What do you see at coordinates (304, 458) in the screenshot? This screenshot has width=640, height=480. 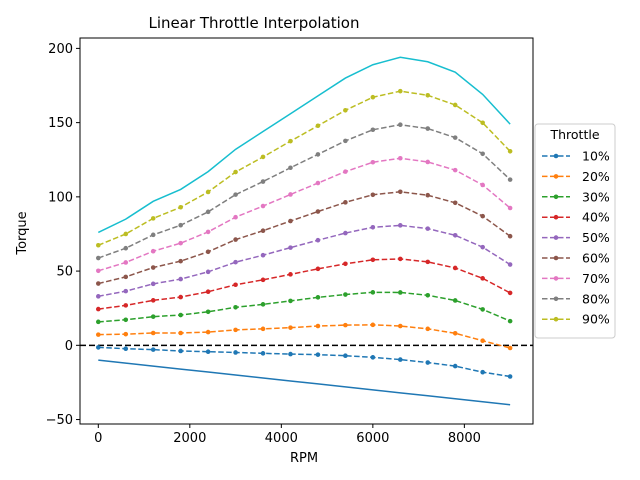 I see `x-axis-label: RPM` at bounding box center [304, 458].